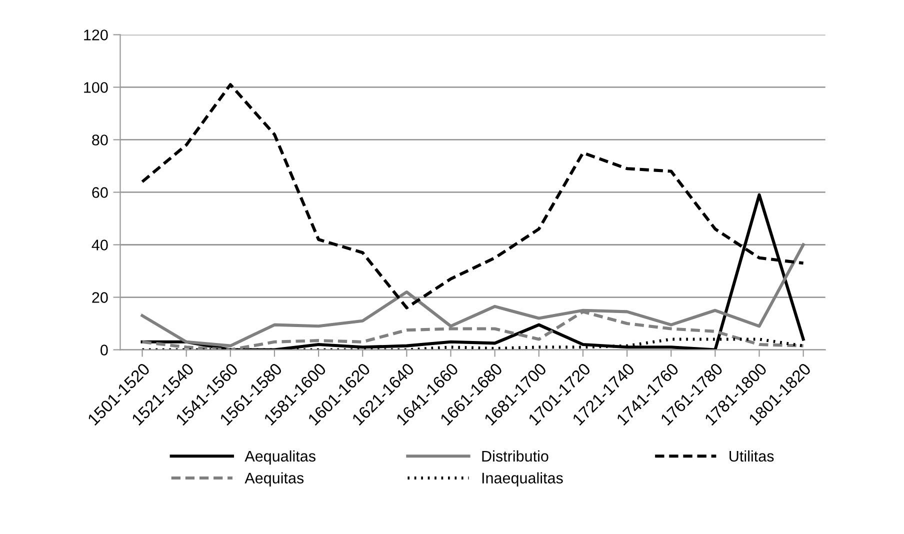  Describe the element at coordinates (96, 35) in the screenshot. I see `y-tick-label: 120` at that location.